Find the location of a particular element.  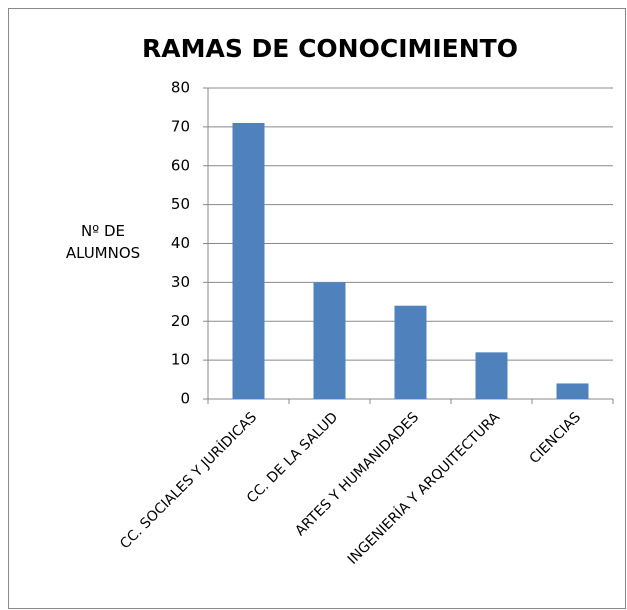

y-tick-label: 10 is located at coordinates (180, 360).